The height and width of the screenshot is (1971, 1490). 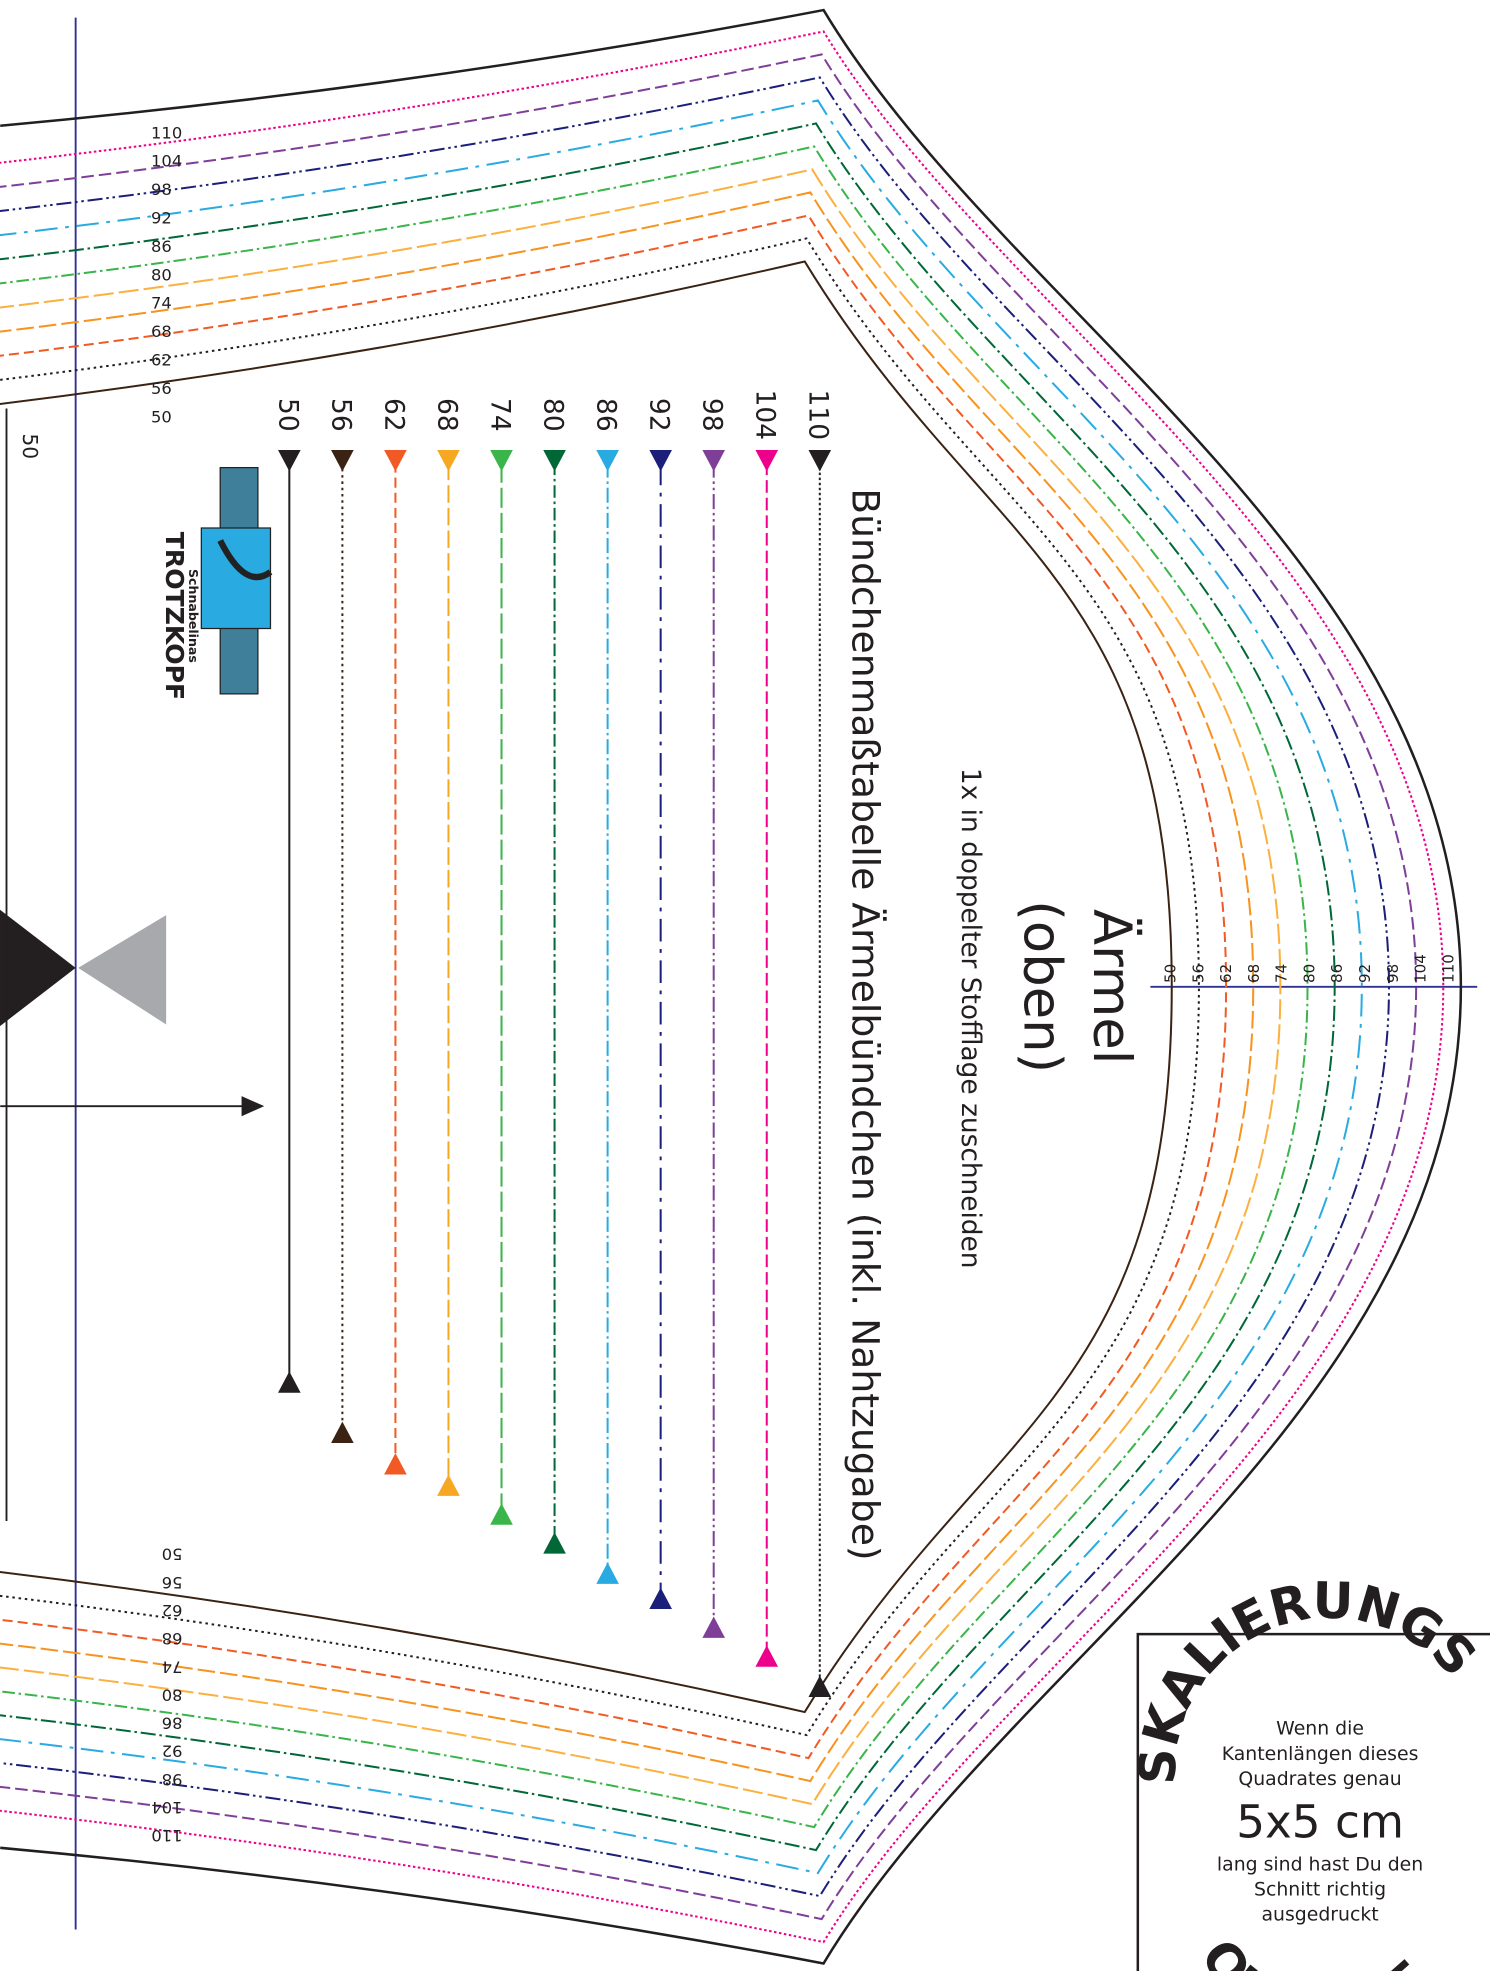 I want to click on logo-text: TROTZKOPF, so click(x=174, y=616).